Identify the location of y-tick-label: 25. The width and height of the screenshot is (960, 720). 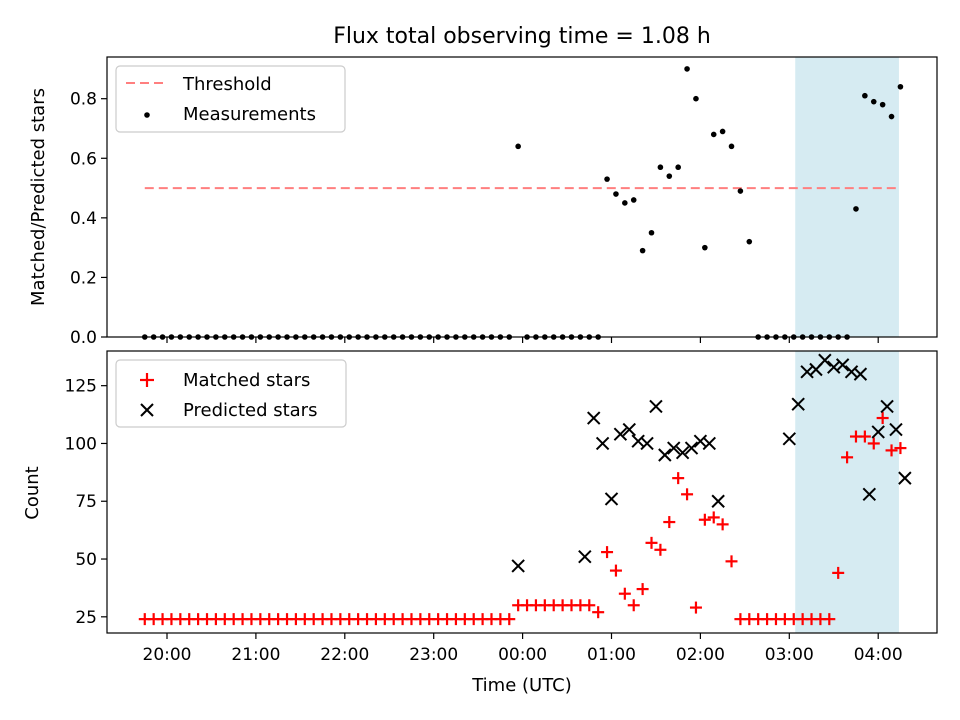
(86, 618).